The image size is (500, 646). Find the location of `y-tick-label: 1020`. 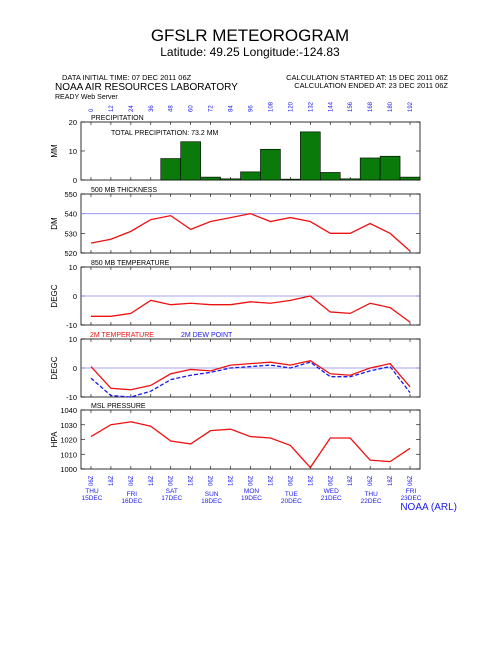

y-tick-label: 1020 is located at coordinates (68, 440).